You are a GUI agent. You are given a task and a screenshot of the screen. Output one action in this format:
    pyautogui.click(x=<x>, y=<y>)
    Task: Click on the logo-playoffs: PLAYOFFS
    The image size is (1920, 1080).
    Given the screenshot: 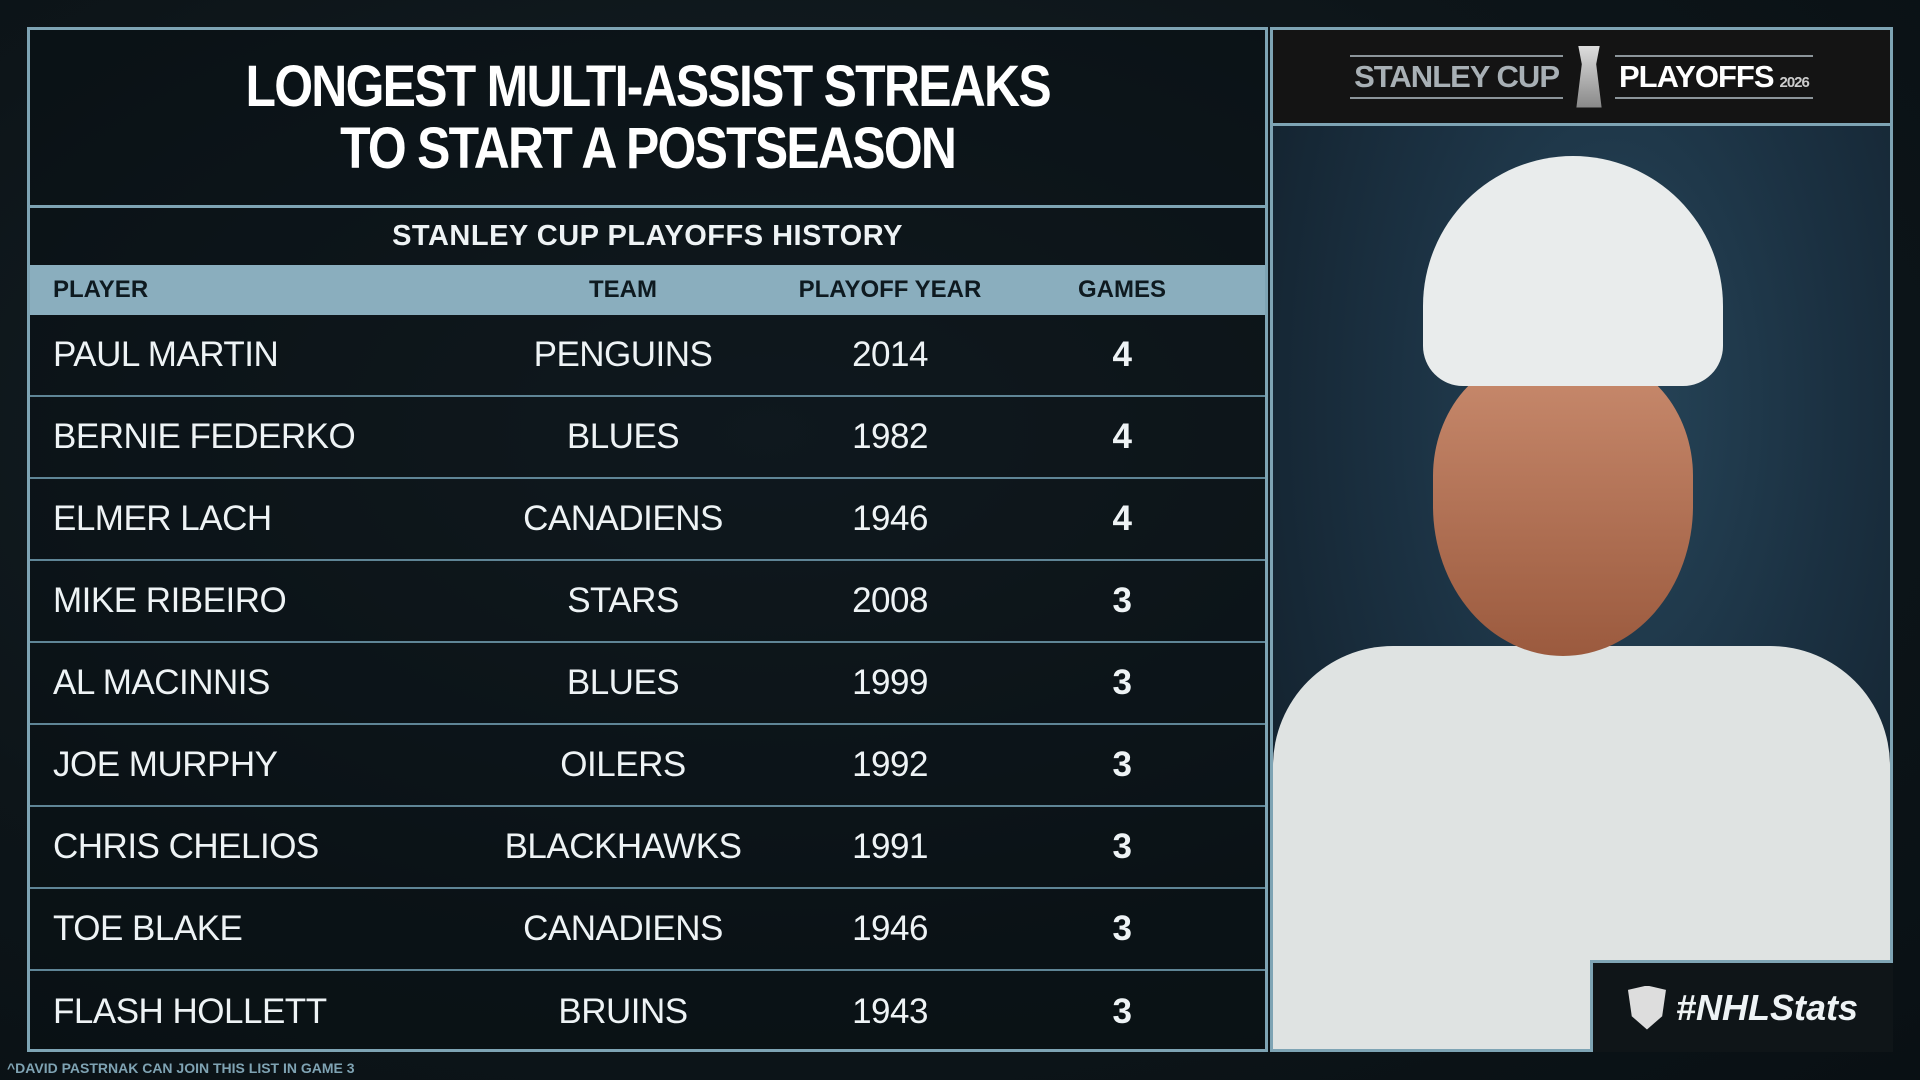 What is the action you would take?
    pyautogui.click(x=1696, y=76)
    